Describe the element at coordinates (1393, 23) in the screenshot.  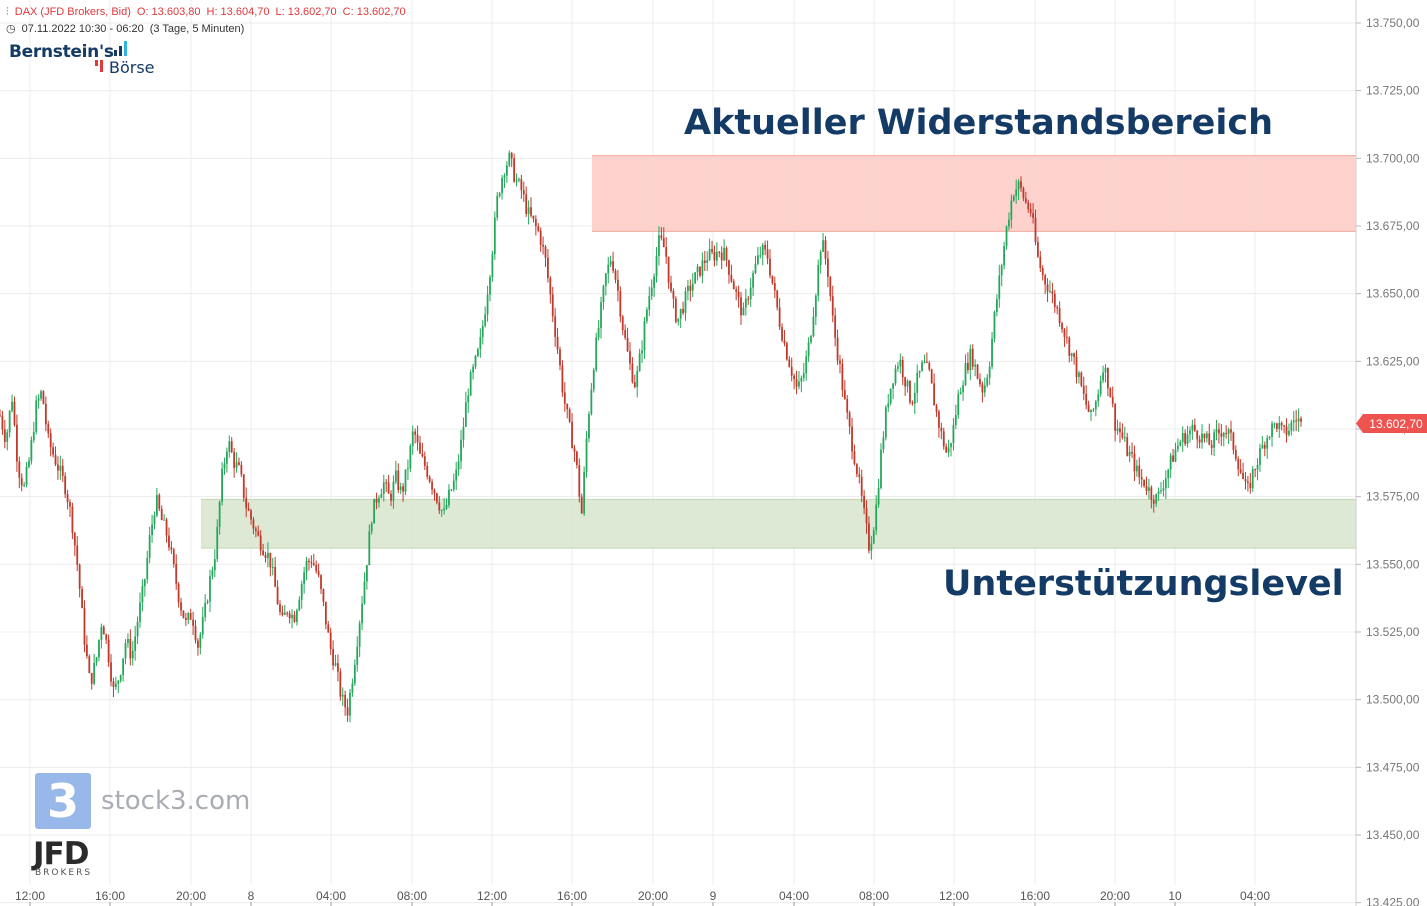
I see `y-tick-label: 13.750,00` at that location.